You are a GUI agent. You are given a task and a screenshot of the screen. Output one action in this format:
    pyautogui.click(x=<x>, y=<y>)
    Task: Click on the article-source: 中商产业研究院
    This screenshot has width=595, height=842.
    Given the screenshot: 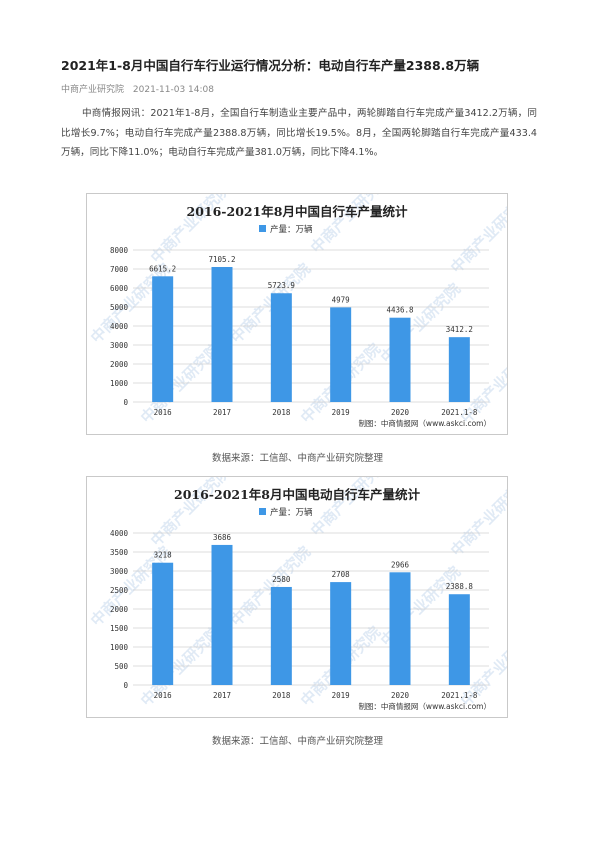 What is the action you would take?
    pyautogui.click(x=93, y=90)
    